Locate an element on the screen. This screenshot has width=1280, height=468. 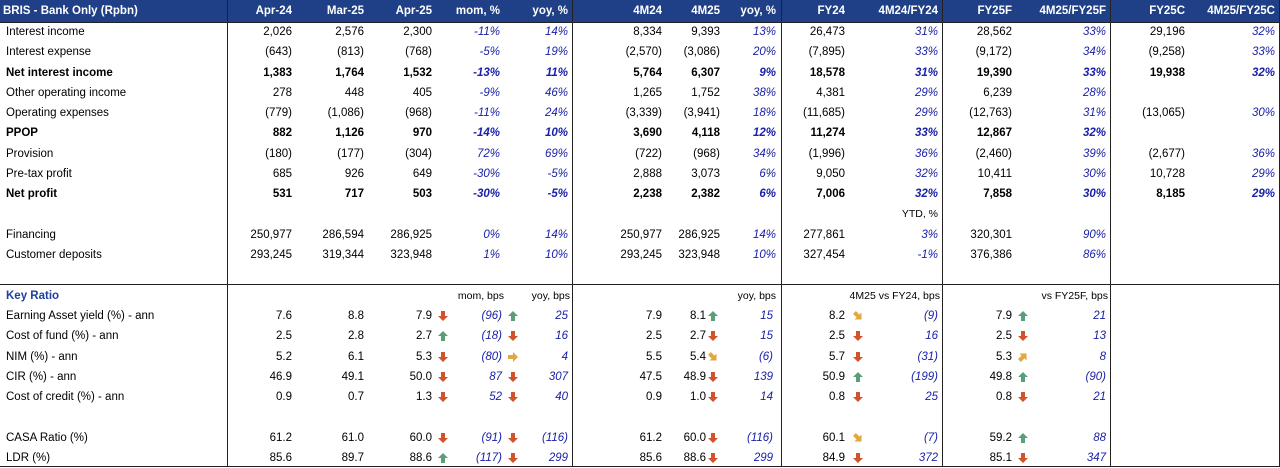
data-cell: 3,073 is located at coordinates (705, 173).